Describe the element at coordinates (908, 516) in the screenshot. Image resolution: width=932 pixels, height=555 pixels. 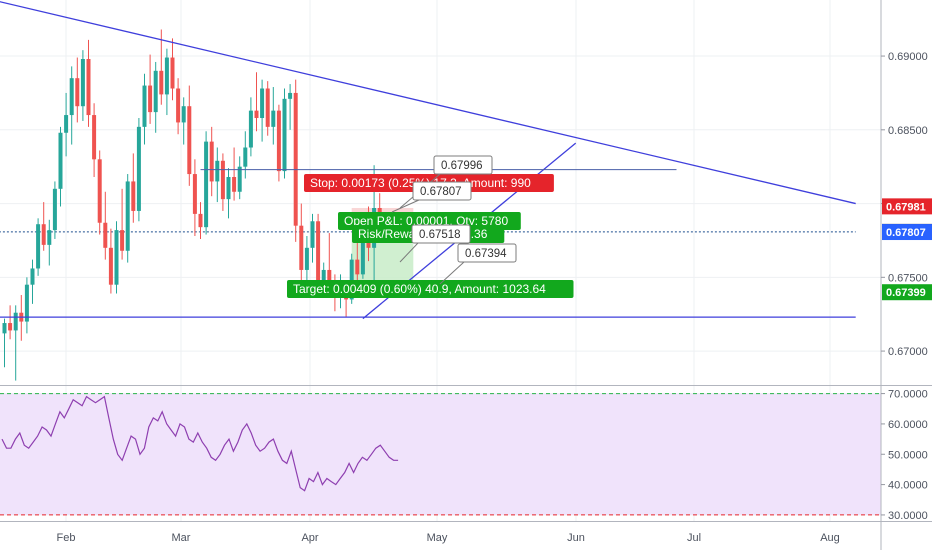
I see `rsi-tick-label: 30.0000` at that location.